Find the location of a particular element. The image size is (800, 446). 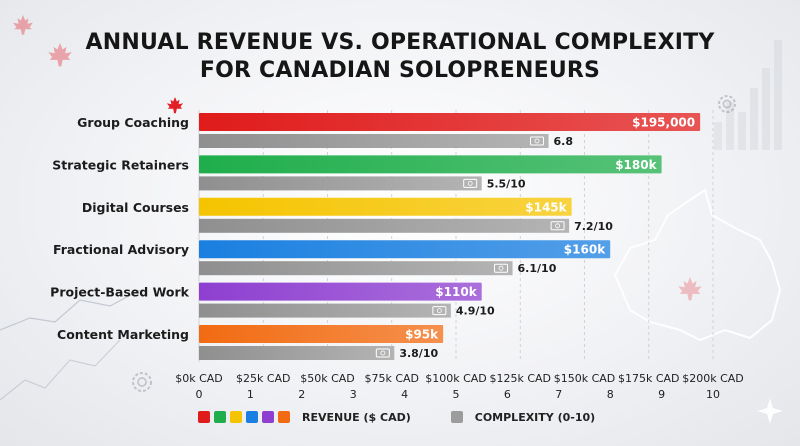

gear-icon-bottom is located at coordinates (142, 382).